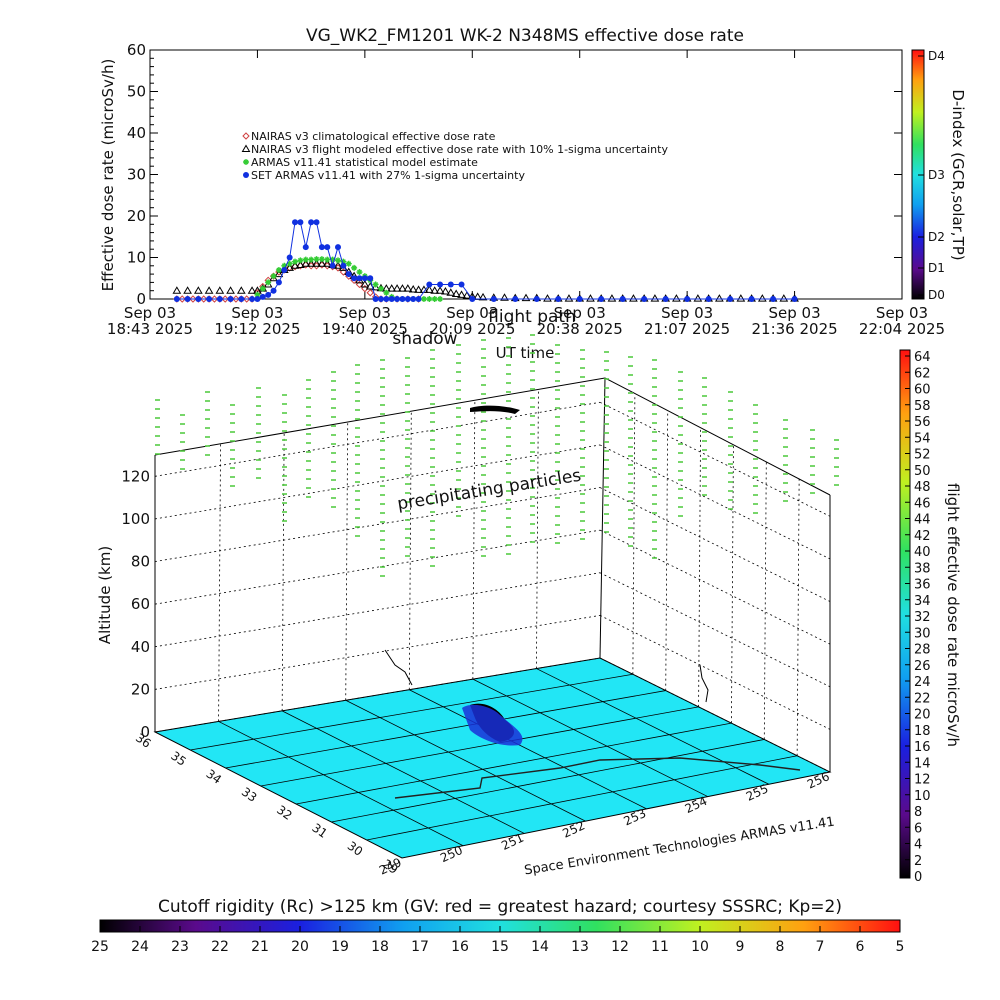 The height and width of the screenshot is (1000, 1000). What do you see at coordinates (860, 947) in the screenshot?
I see `rigidity-tick-label: 6` at bounding box center [860, 947].